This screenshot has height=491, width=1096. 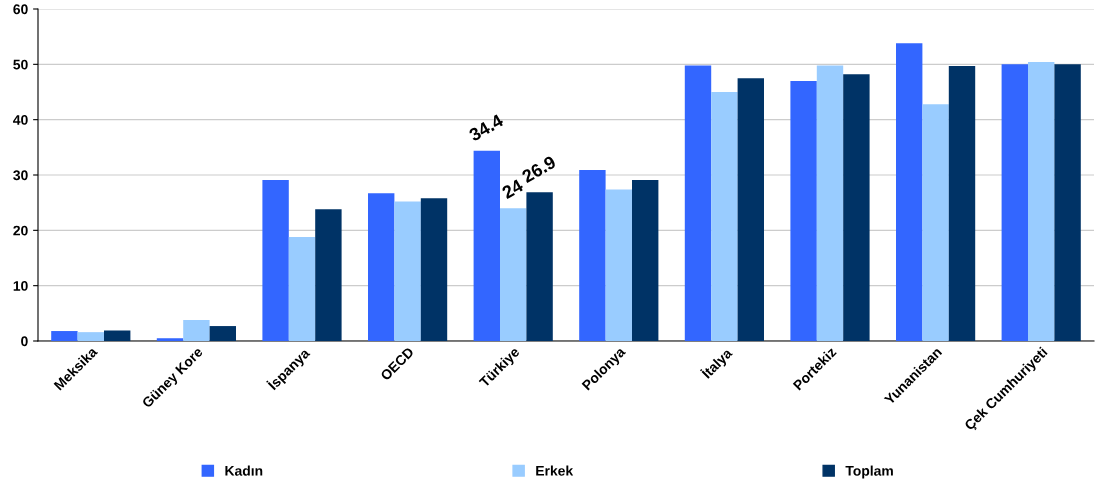 I want to click on legend-label: Kadın, so click(x=244, y=470).